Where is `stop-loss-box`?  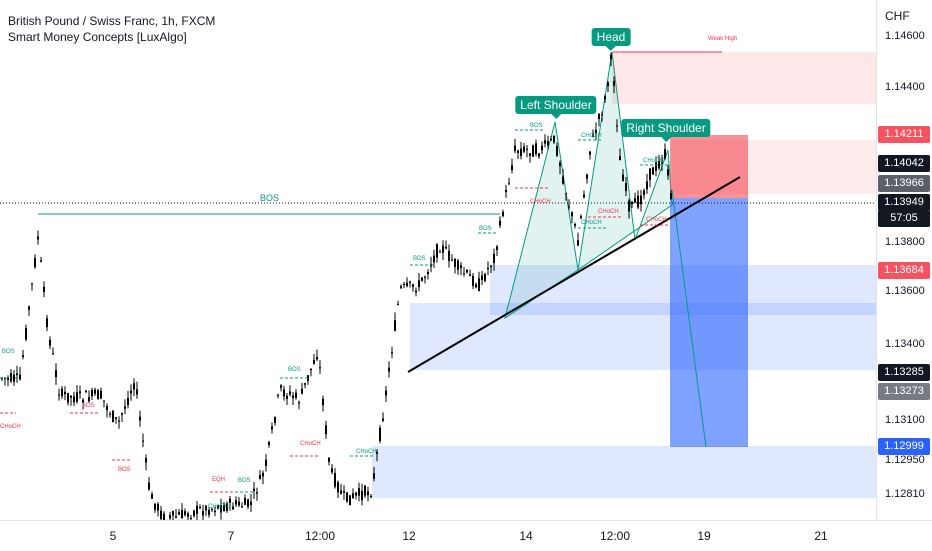 stop-loss-box is located at coordinates (709, 166).